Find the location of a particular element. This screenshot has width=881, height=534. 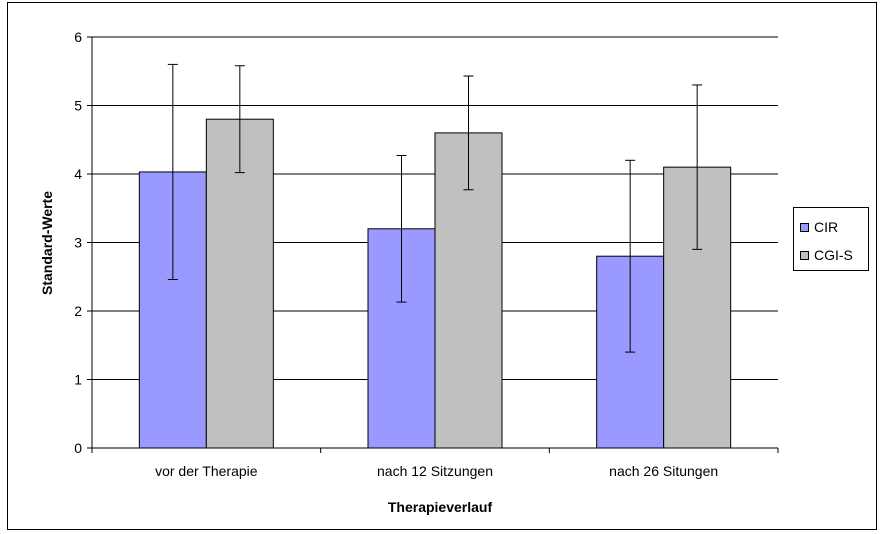

y-tick-label-0: 0 is located at coordinates (78, 448).